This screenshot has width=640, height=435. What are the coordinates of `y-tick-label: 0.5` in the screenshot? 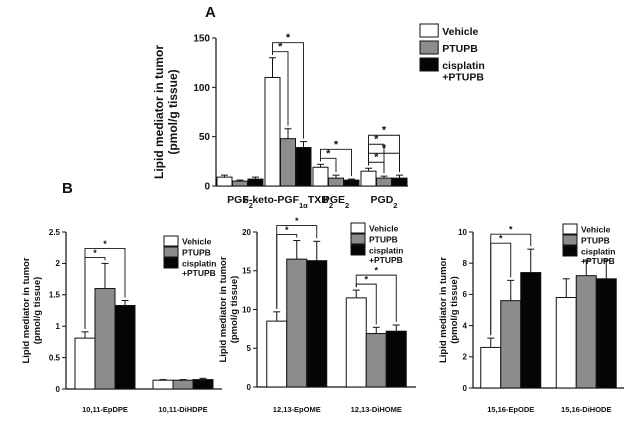 It's located at (55, 357).